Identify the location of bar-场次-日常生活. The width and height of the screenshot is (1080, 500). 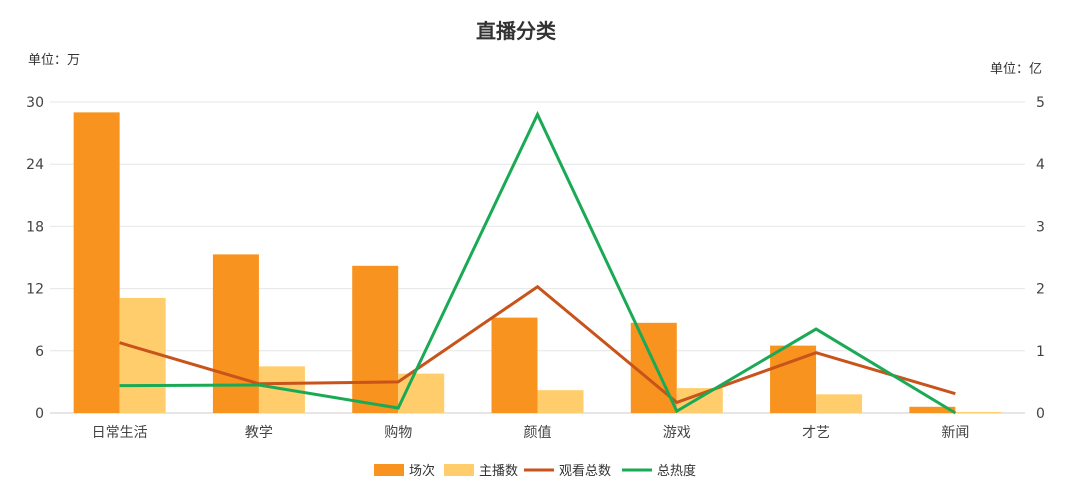
(96, 262).